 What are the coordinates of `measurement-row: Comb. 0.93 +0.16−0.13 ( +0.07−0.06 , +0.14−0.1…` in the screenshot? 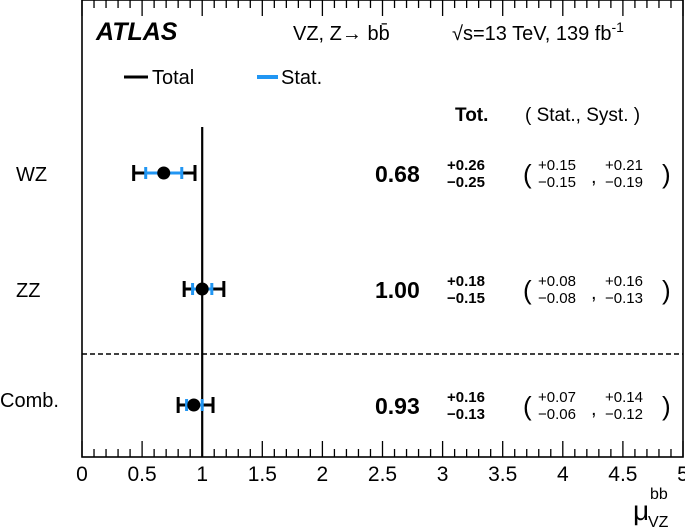 It's located at (335, 406).